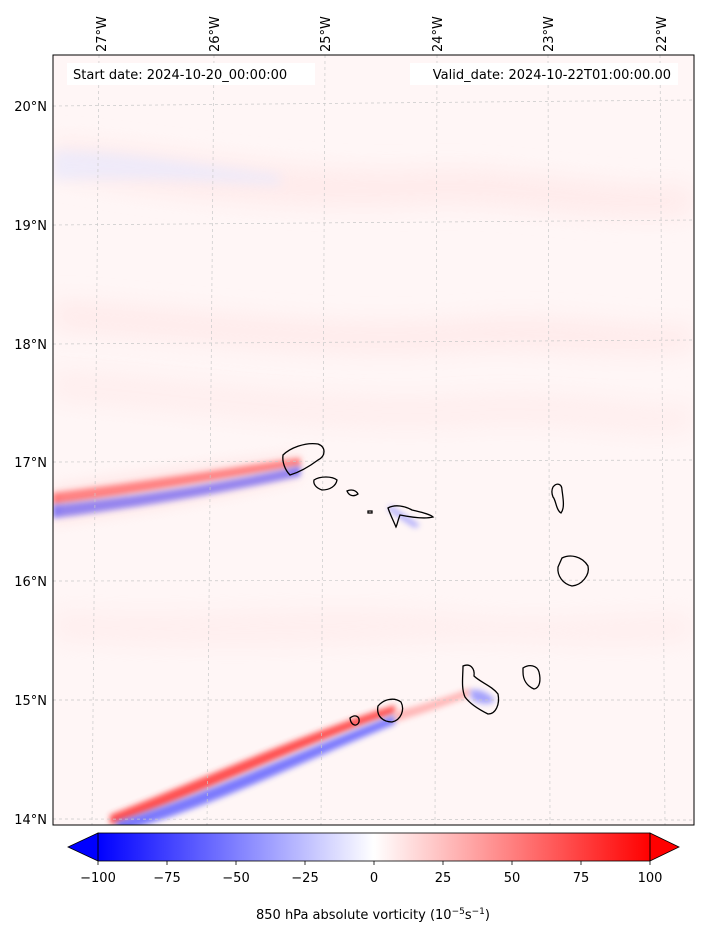  What do you see at coordinates (303, 459) in the screenshot?
I see `island-santo-antao` at bounding box center [303, 459].